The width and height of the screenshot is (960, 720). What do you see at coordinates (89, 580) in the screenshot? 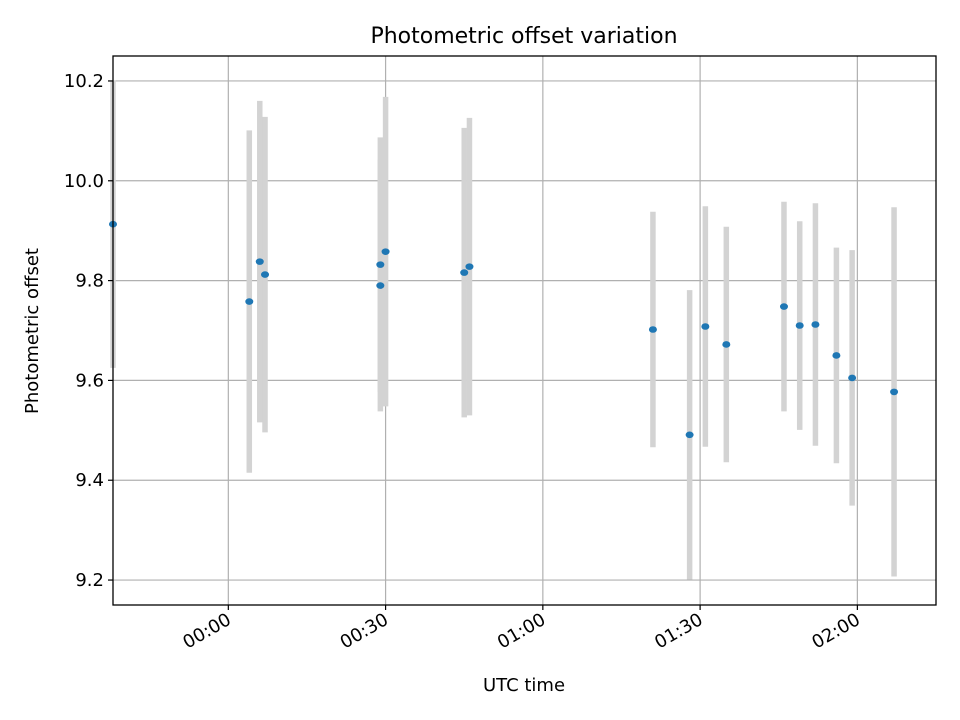
I see `y-tick-label: 9.2` at bounding box center [89, 580].